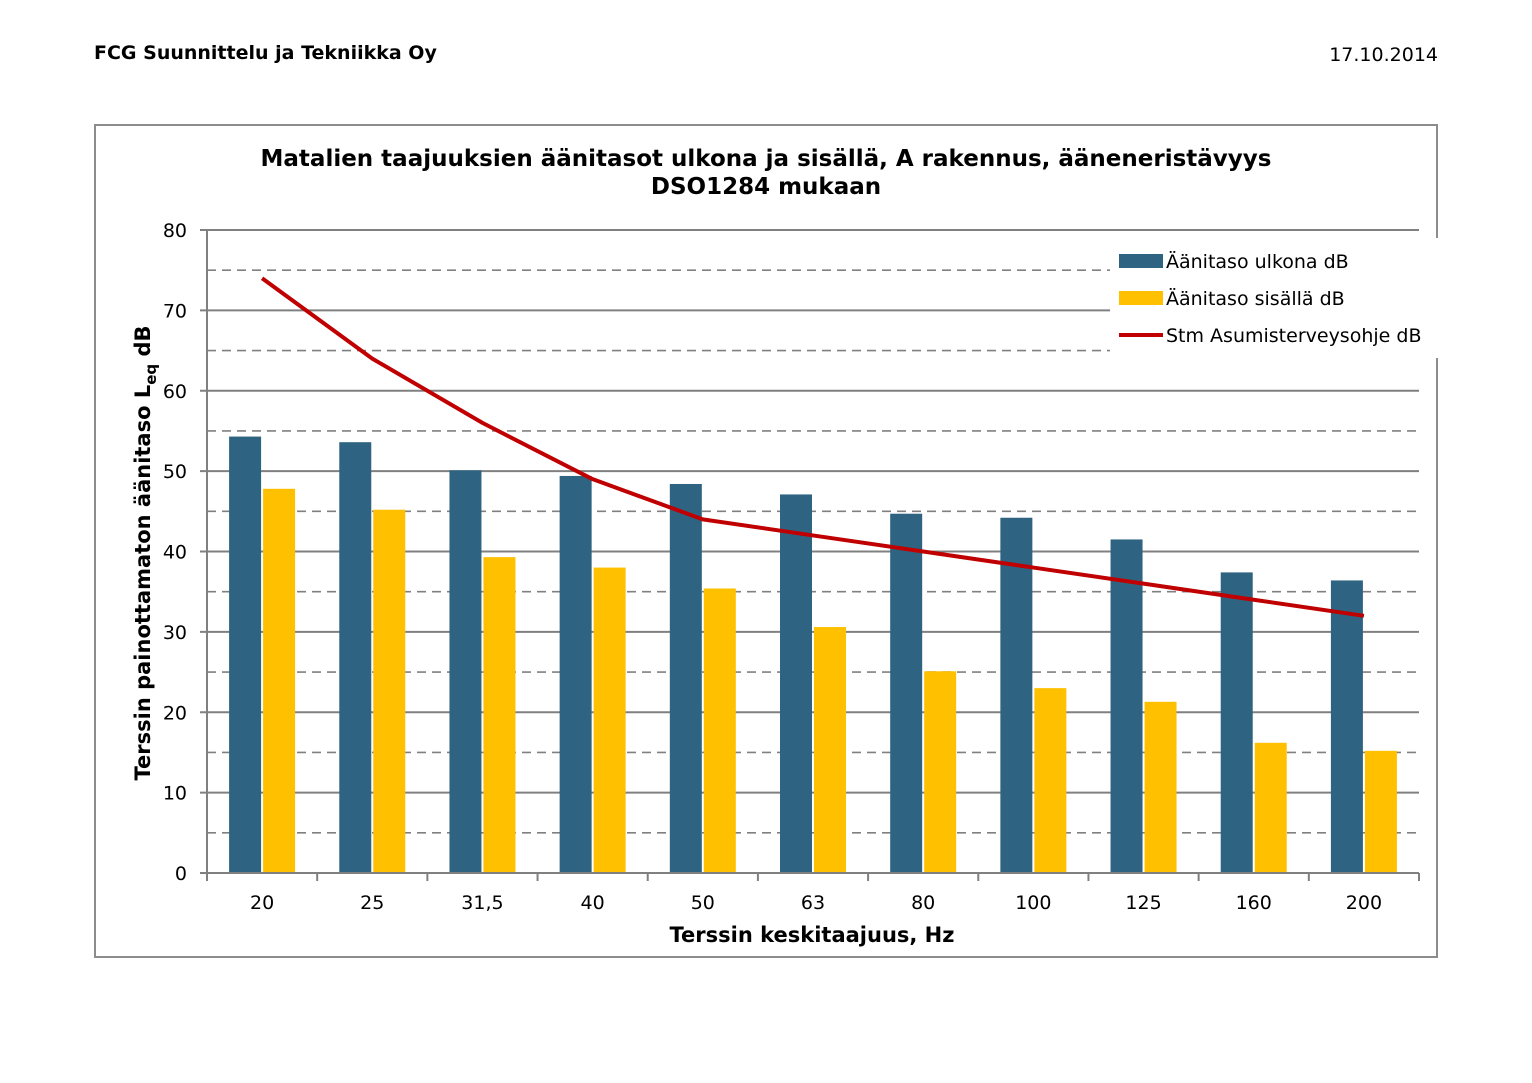 The width and height of the screenshot is (1532, 1083). I want to click on y-tick-label: 10, so click(175, 794).